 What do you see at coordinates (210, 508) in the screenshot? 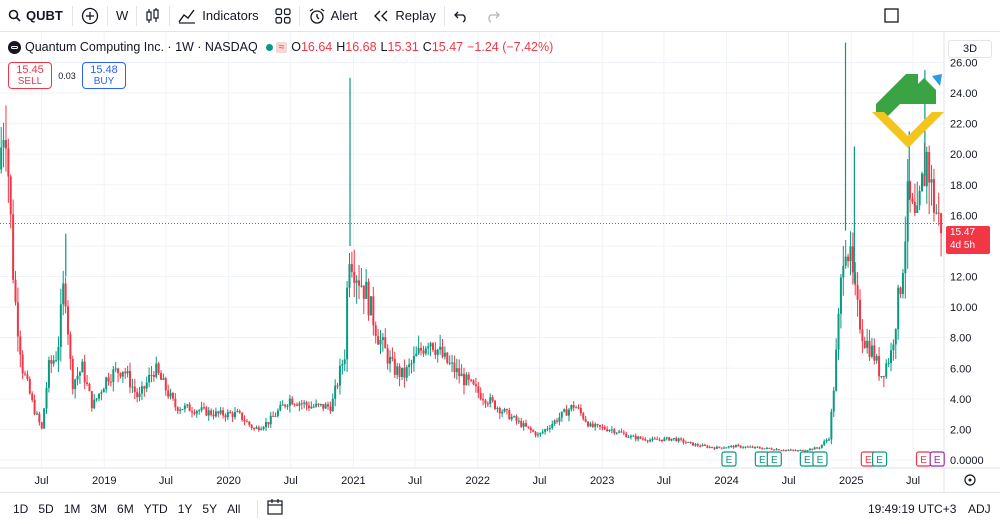
I see `range-button-5y: 5Y` at bounding box center [210, 508].